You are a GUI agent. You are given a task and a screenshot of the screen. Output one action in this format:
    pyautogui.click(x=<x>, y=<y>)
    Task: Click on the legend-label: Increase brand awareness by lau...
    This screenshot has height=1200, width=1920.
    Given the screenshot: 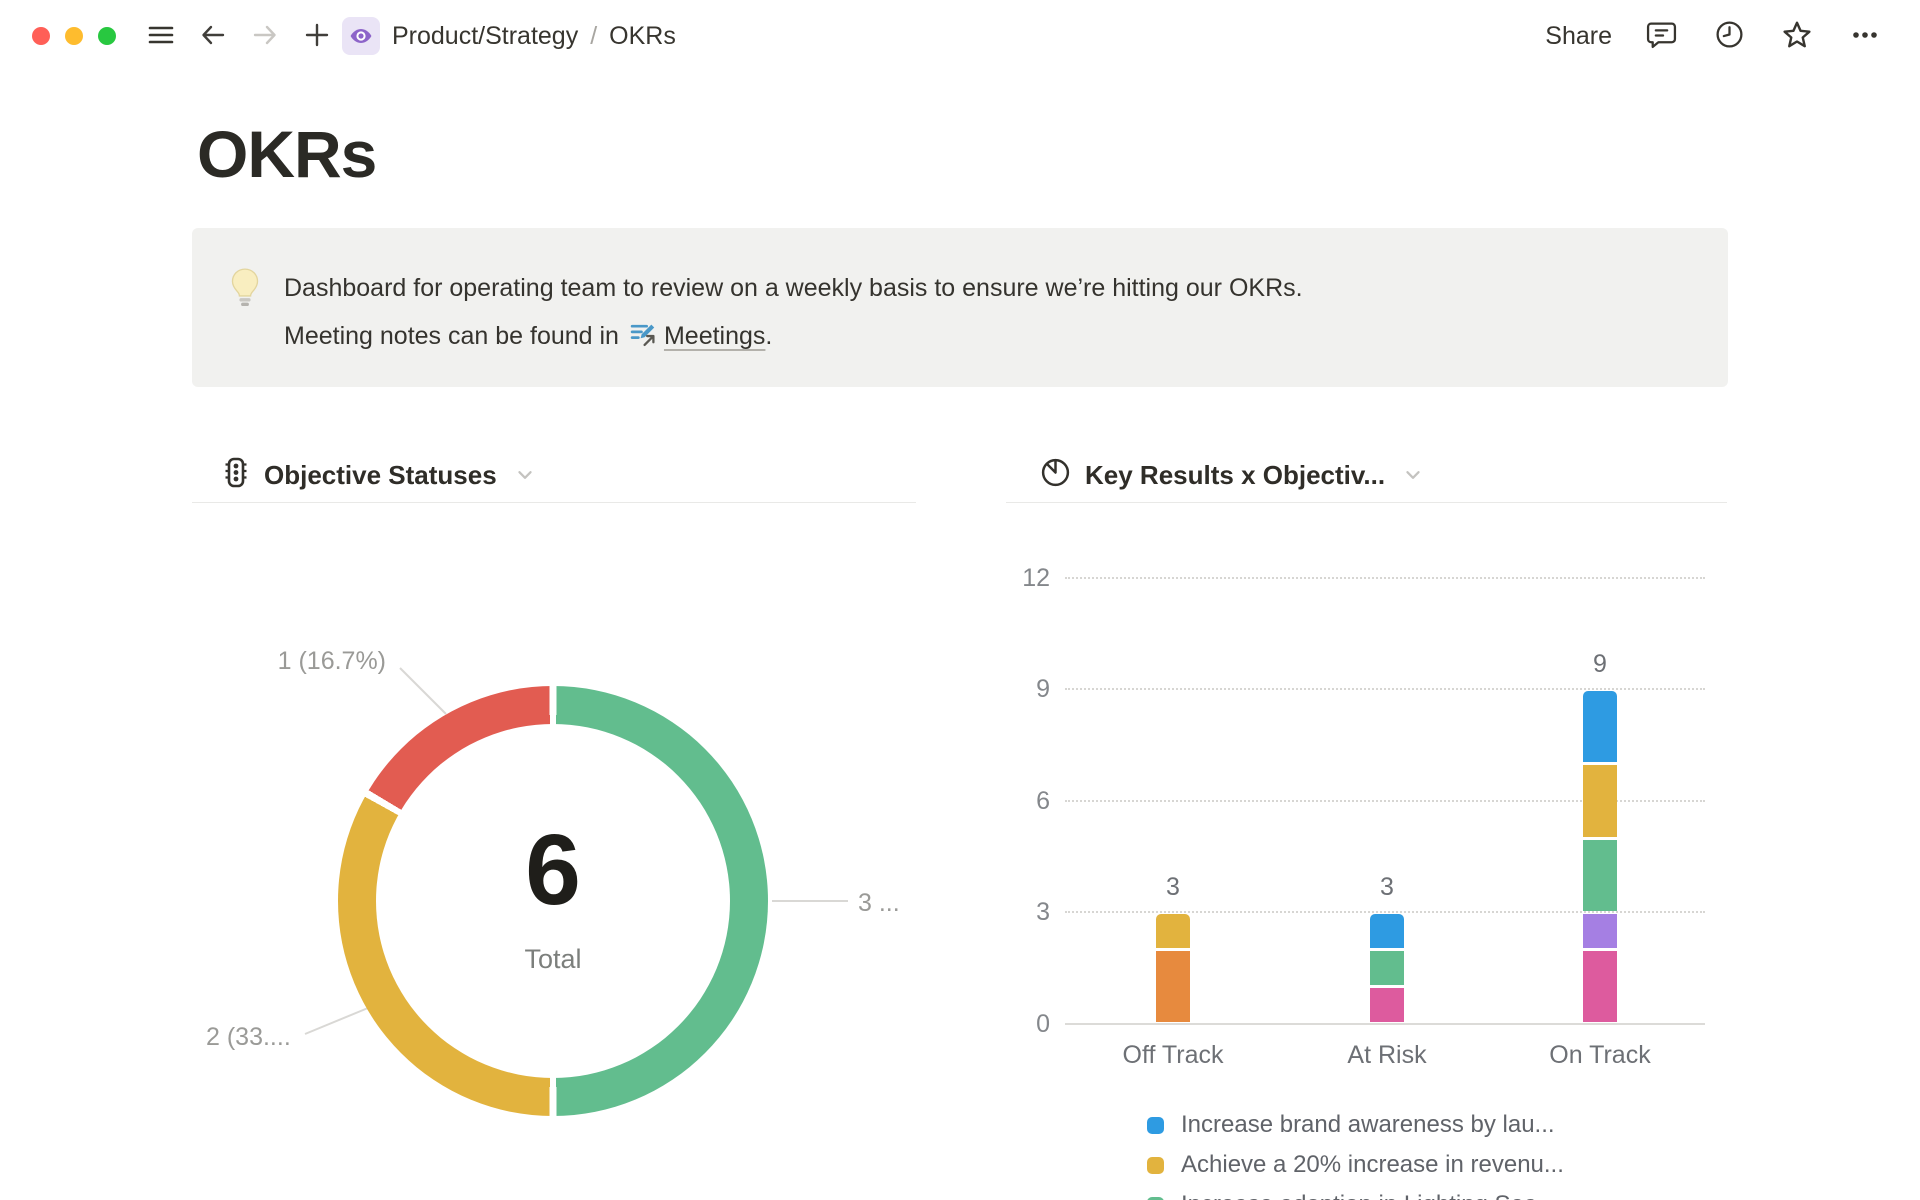 What is the action you would take?
    pyautogui.click(x=1368, y=1124)
    